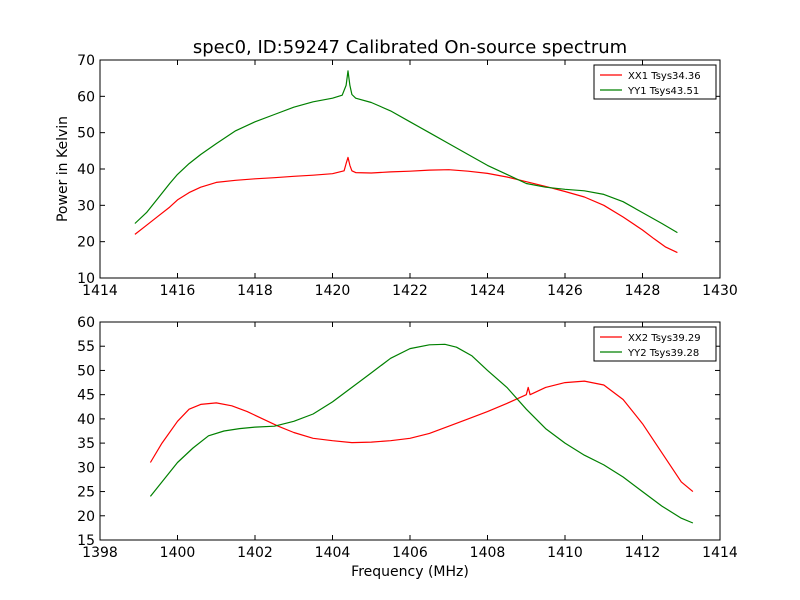 This screenshot has width=800, height=600. What do you see at coordinates (488, 553) in the screenshot?
I see `x-tick-label: 1408` at bounding box center [488, 553].